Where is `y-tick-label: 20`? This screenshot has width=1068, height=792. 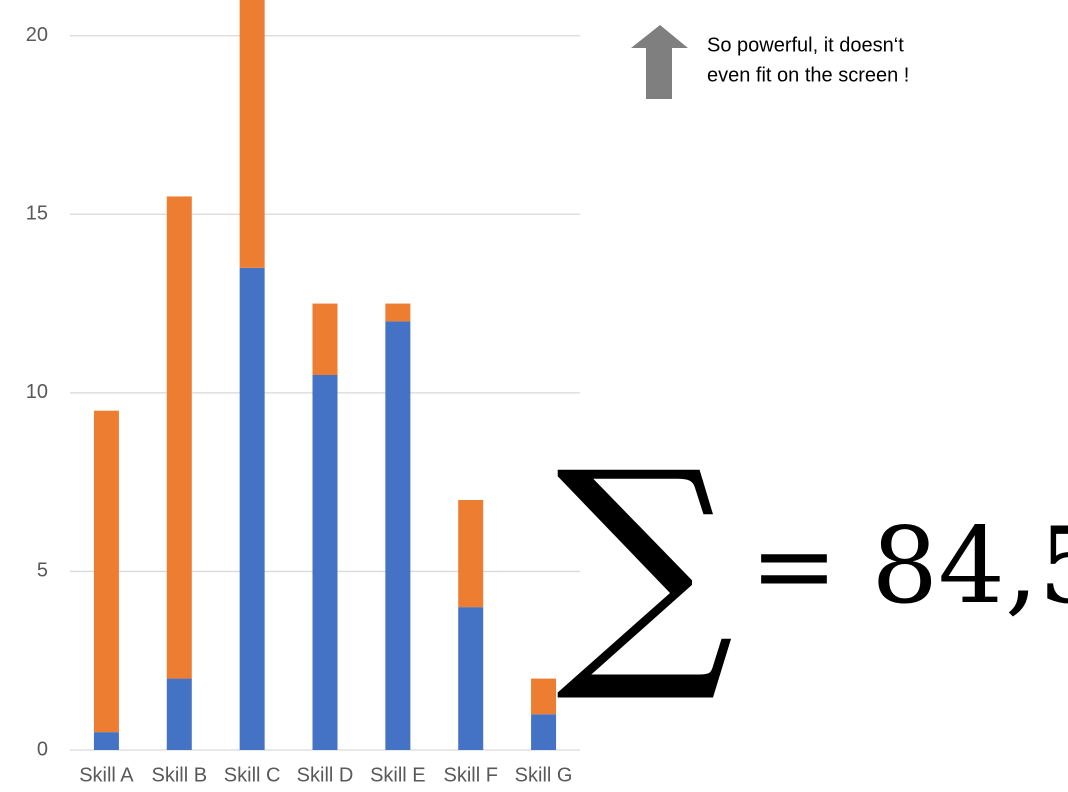
y-tick-label: 20 is located at coordinates (37, 35).